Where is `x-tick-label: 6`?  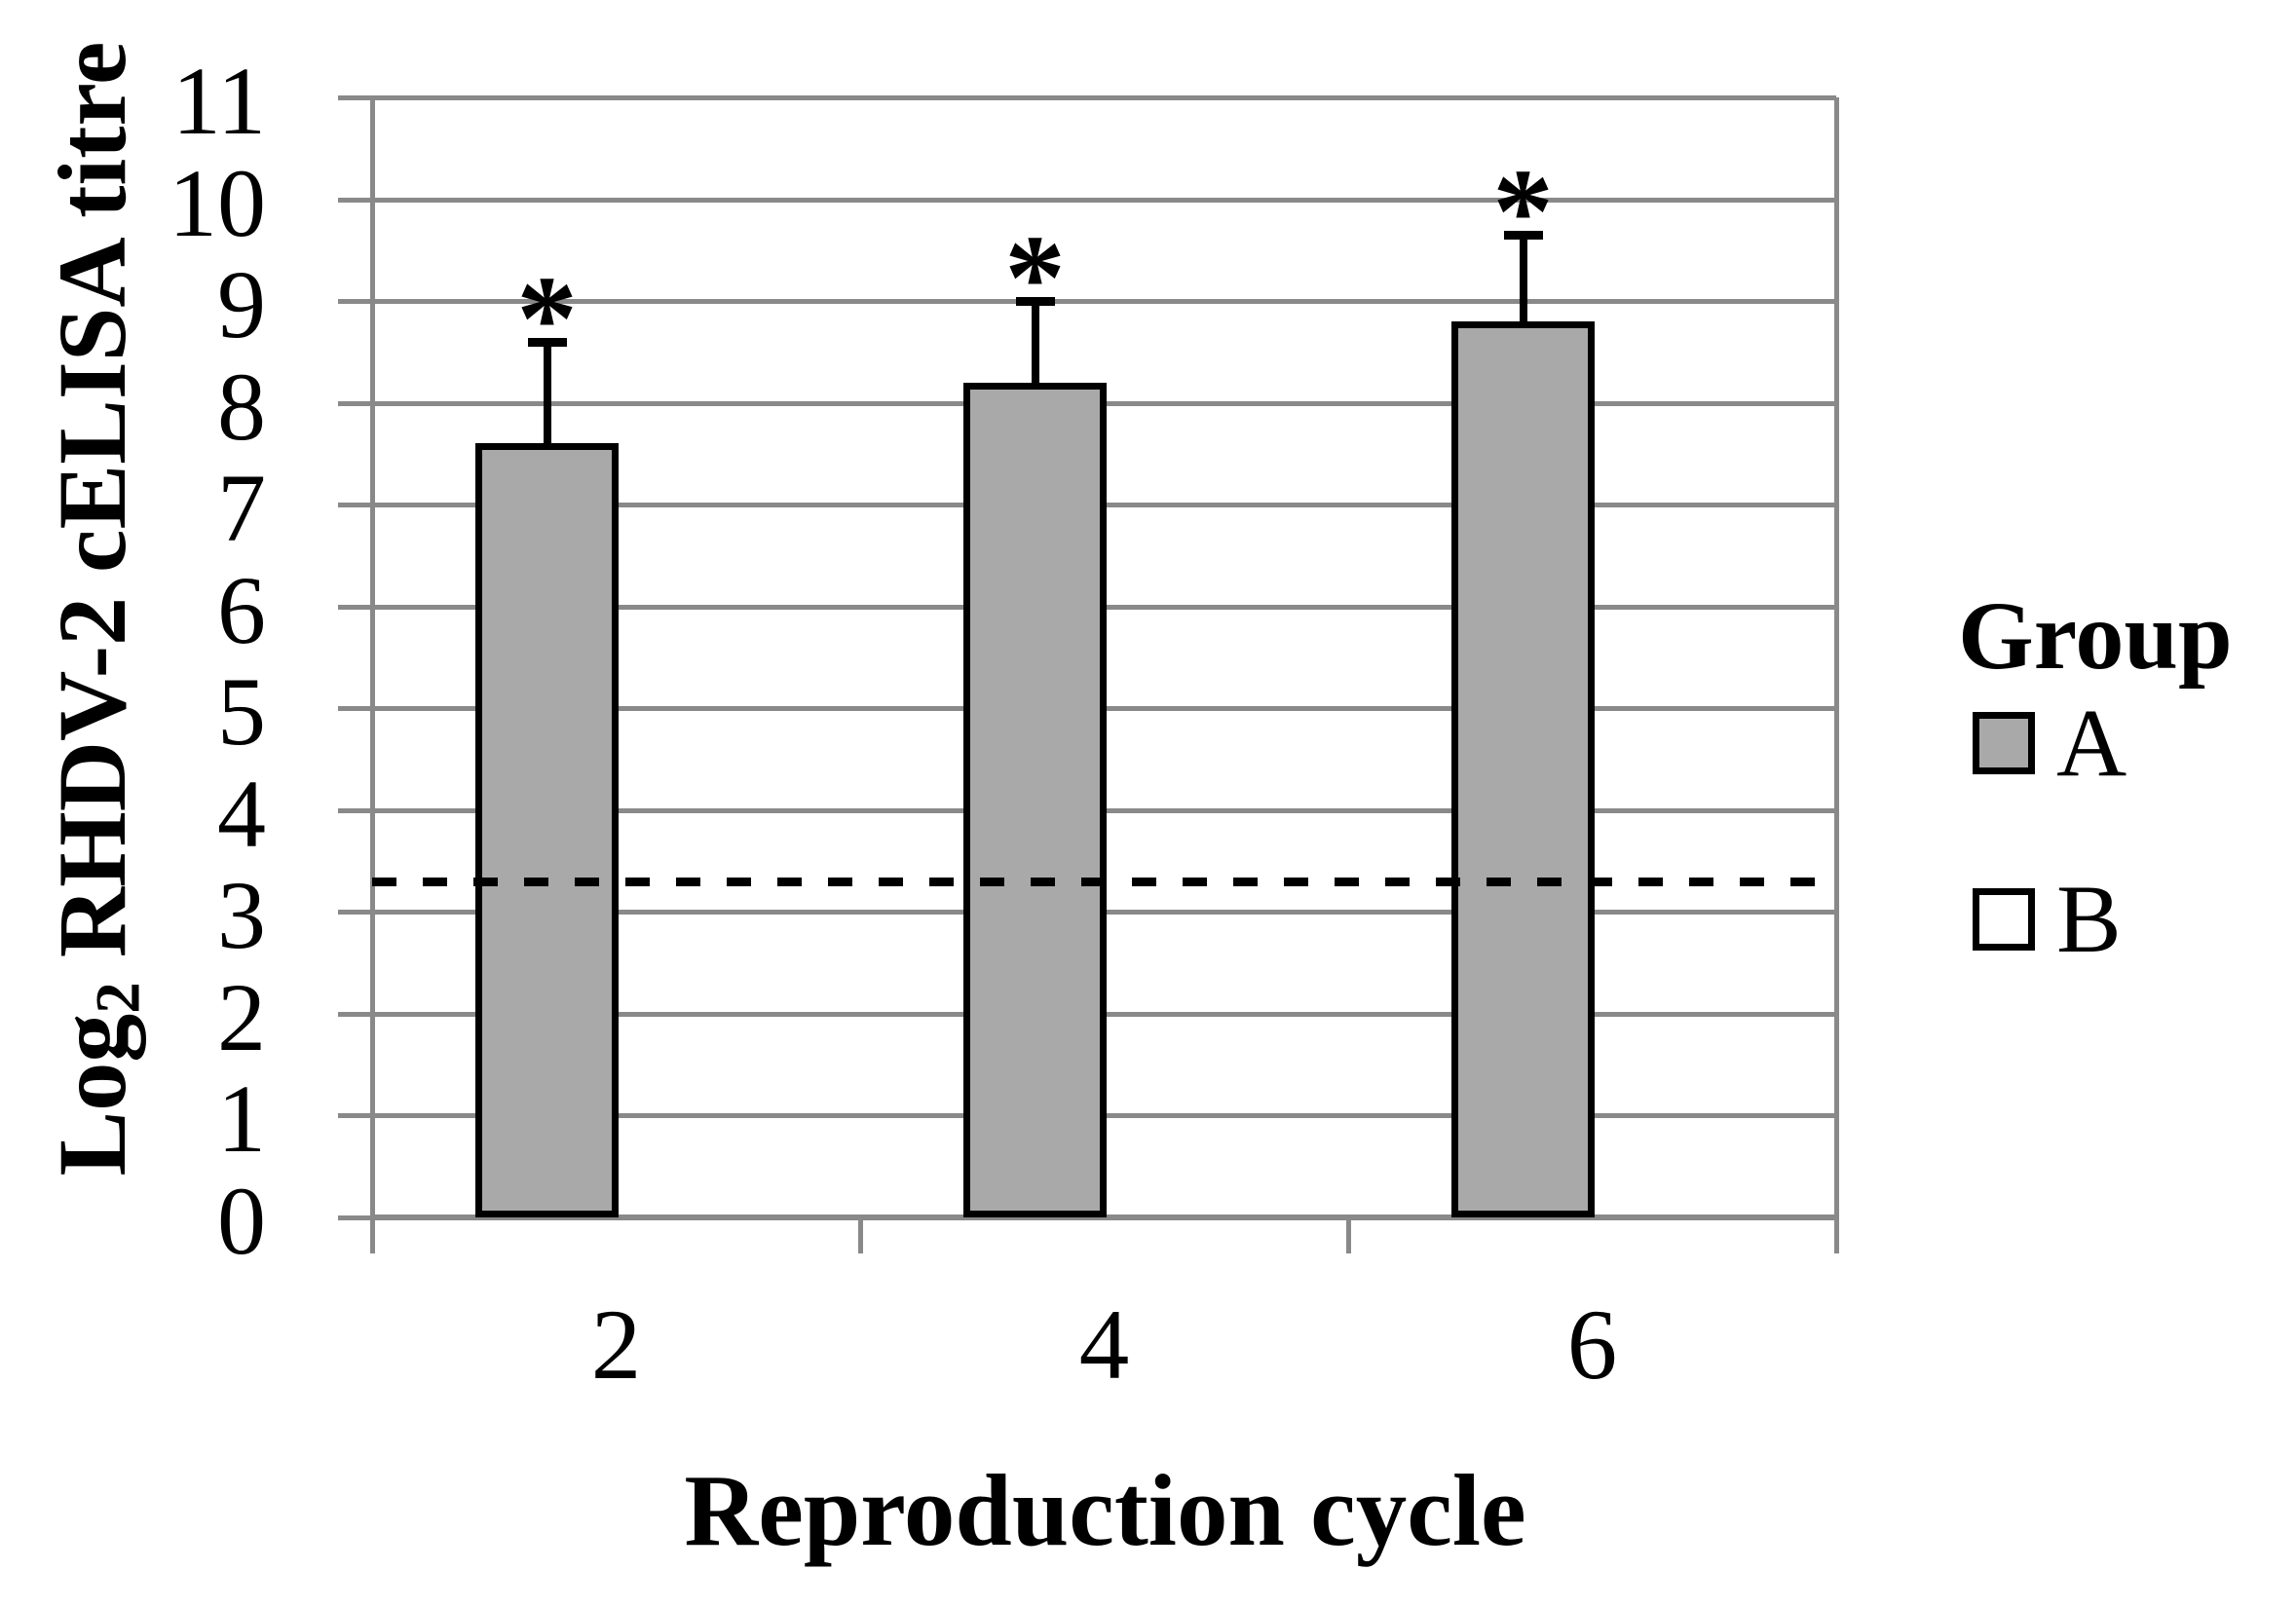 x-tick-label: 6 is located at coordinates (1592, 1345).